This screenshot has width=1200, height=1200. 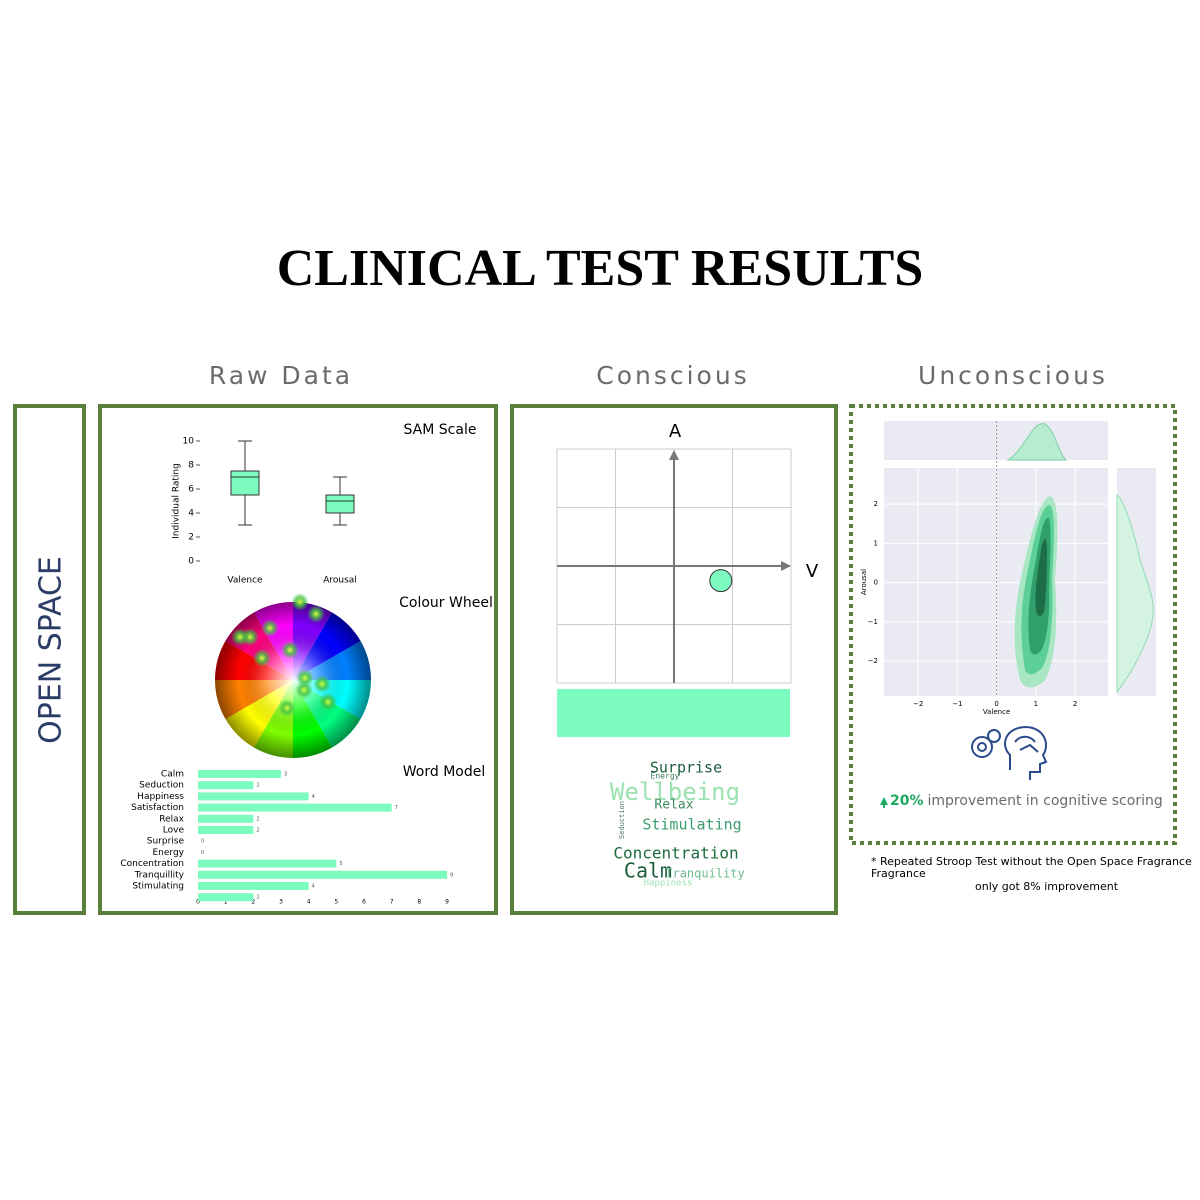 What do you see at coordinates (340, 864) in the screenshot?
I see `bar-value: 5` at bounding box center [340, 864].